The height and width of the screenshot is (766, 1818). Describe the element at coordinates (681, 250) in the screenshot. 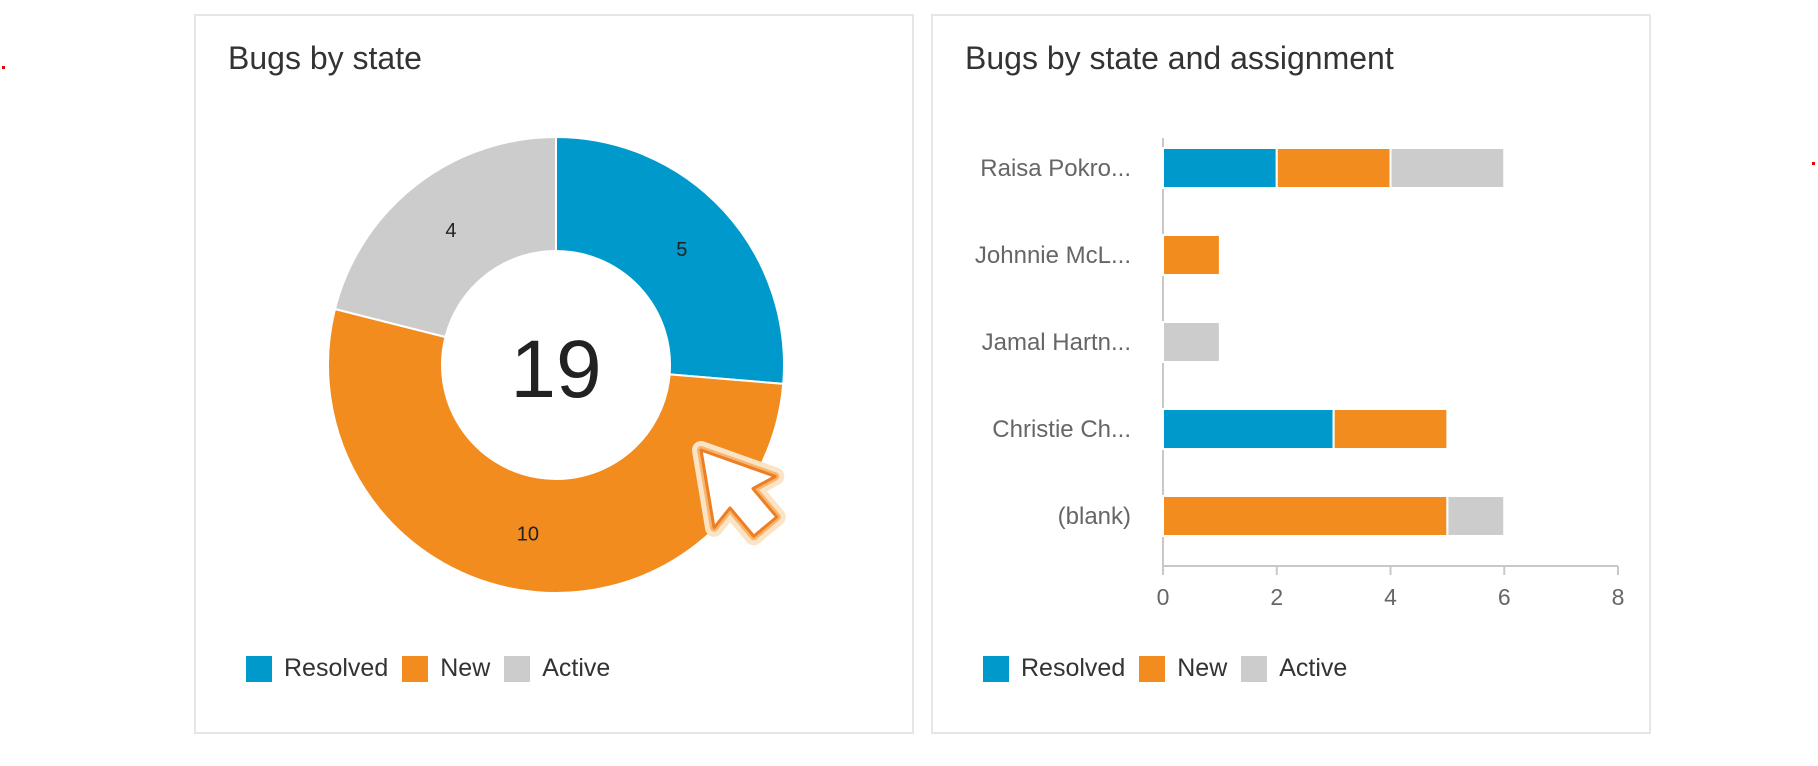

I see `slice-value-label-resolved: 5` at that location.